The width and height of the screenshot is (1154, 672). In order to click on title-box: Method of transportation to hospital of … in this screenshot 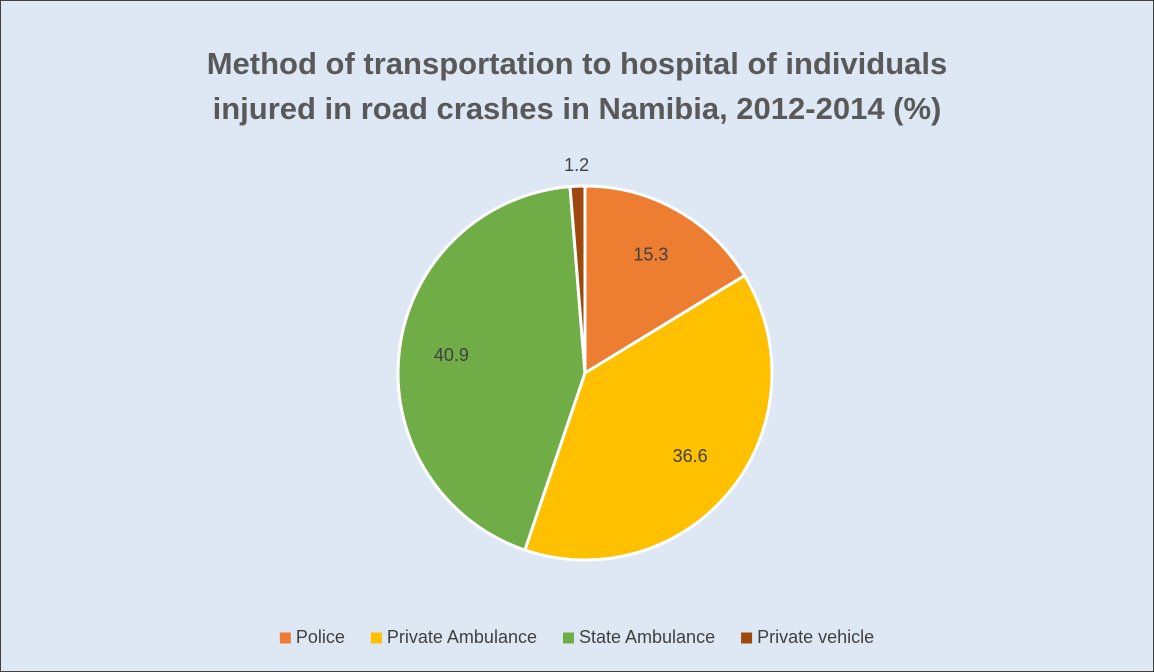, I will do `click(577, 86)`.